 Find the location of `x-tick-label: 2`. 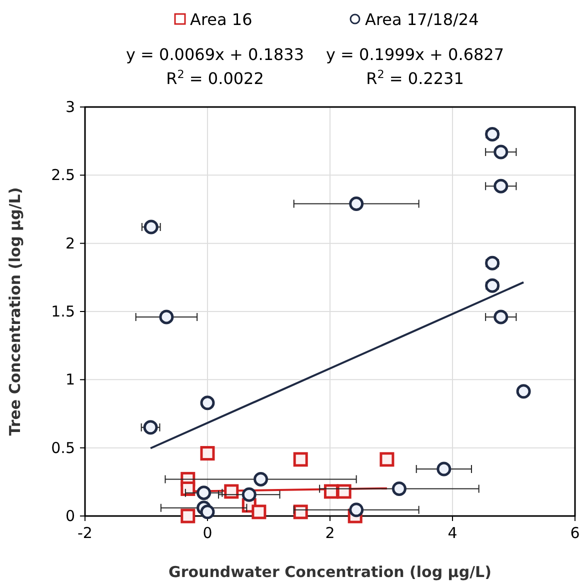

x-tick-label: 2 is located at coordinates (330, 533).